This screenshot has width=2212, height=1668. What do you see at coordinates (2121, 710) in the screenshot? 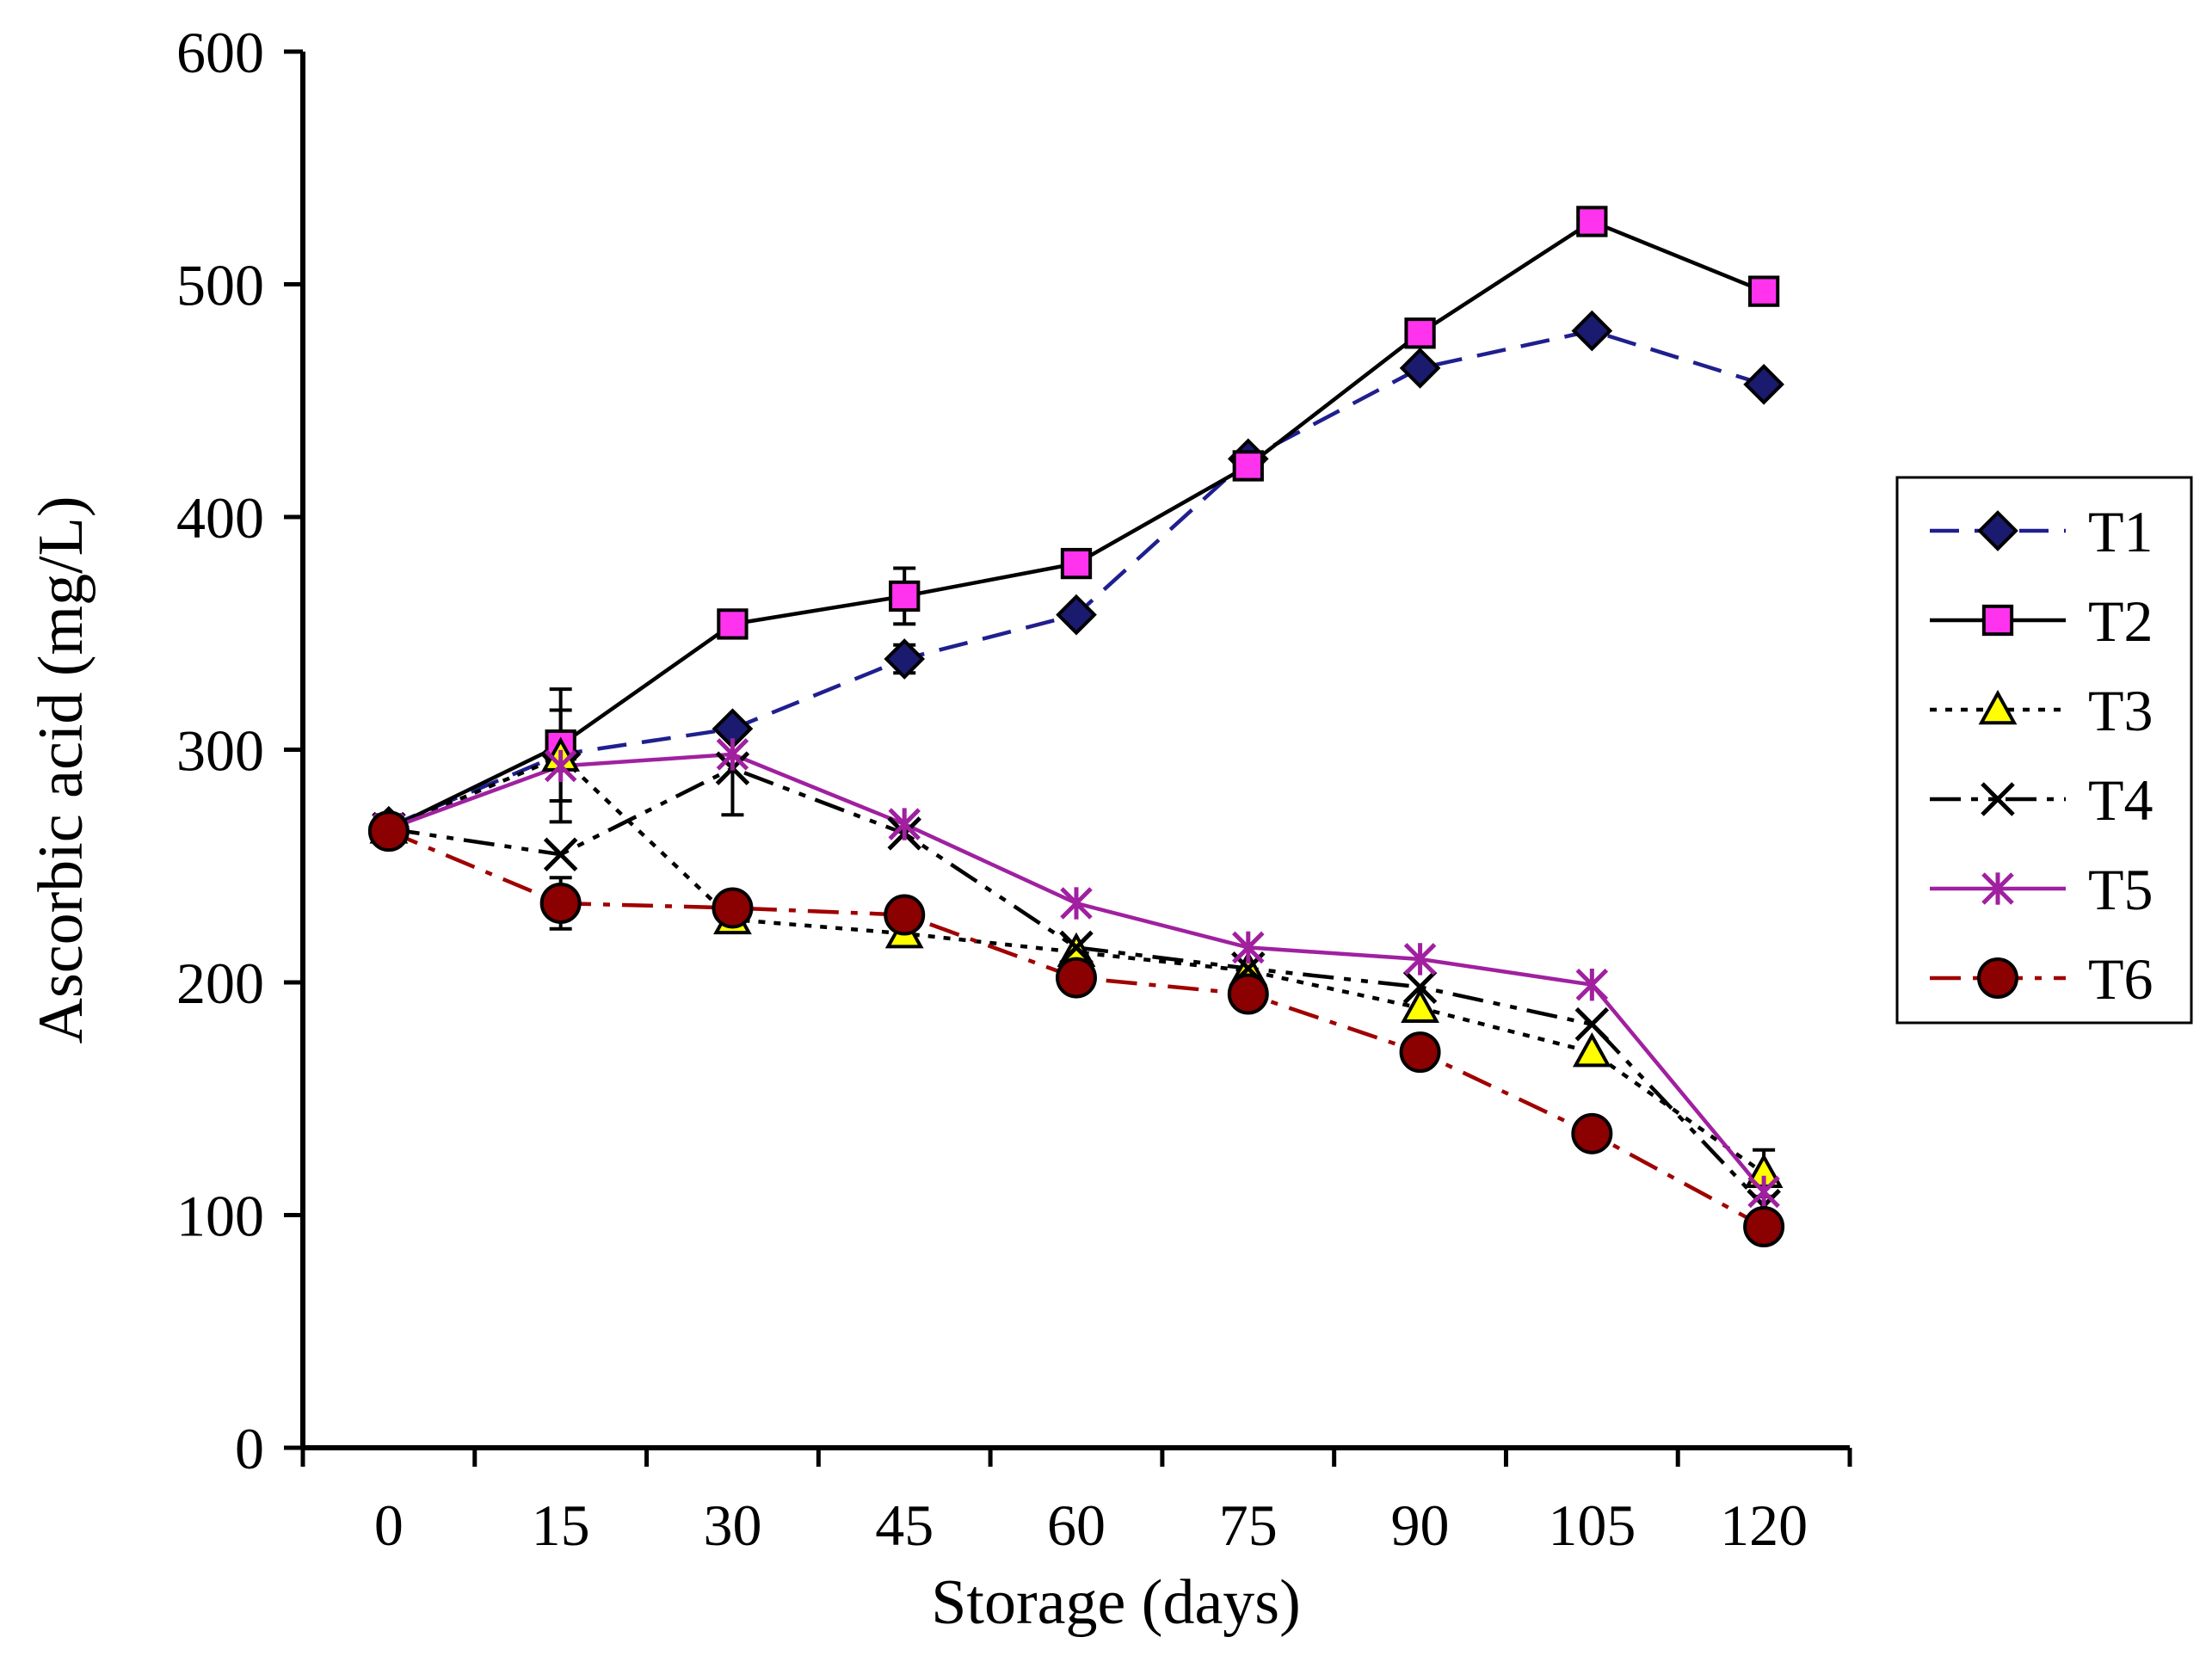
I see `legend-label-t3: T3` at bounding box center [2121, 710].